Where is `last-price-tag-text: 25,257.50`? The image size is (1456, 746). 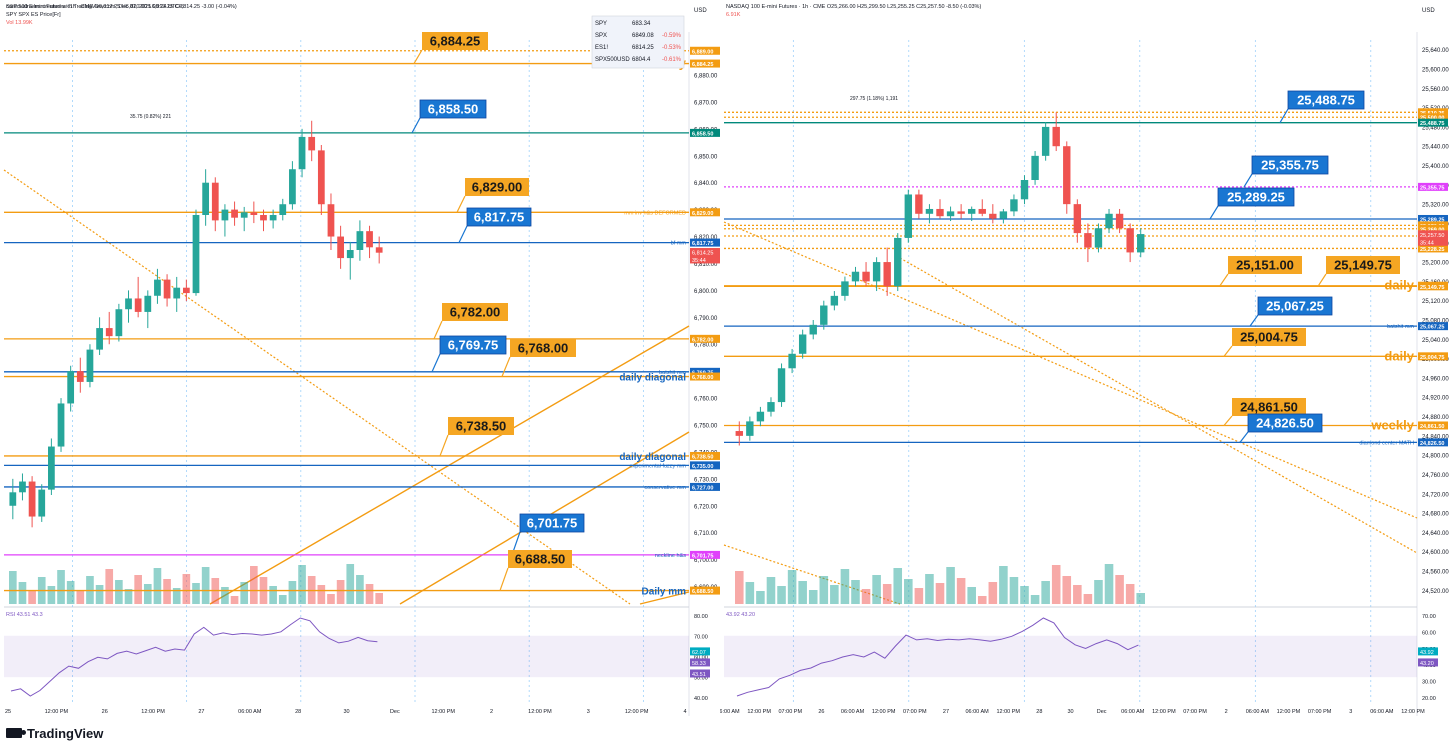
last-price-tag-text: 25,257.50 is located at coordinates (1432, 236).